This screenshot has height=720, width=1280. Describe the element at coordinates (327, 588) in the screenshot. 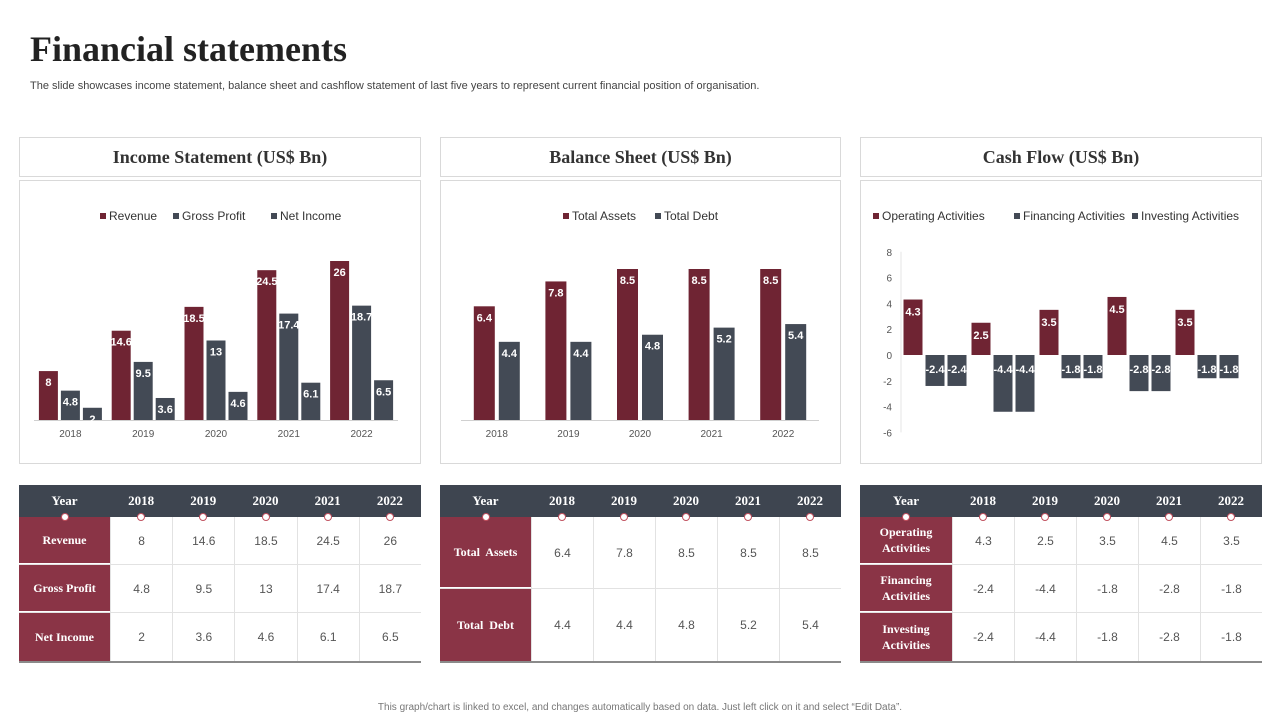

I see `income-cell-gross-profit-2021: 17.4` at that location.